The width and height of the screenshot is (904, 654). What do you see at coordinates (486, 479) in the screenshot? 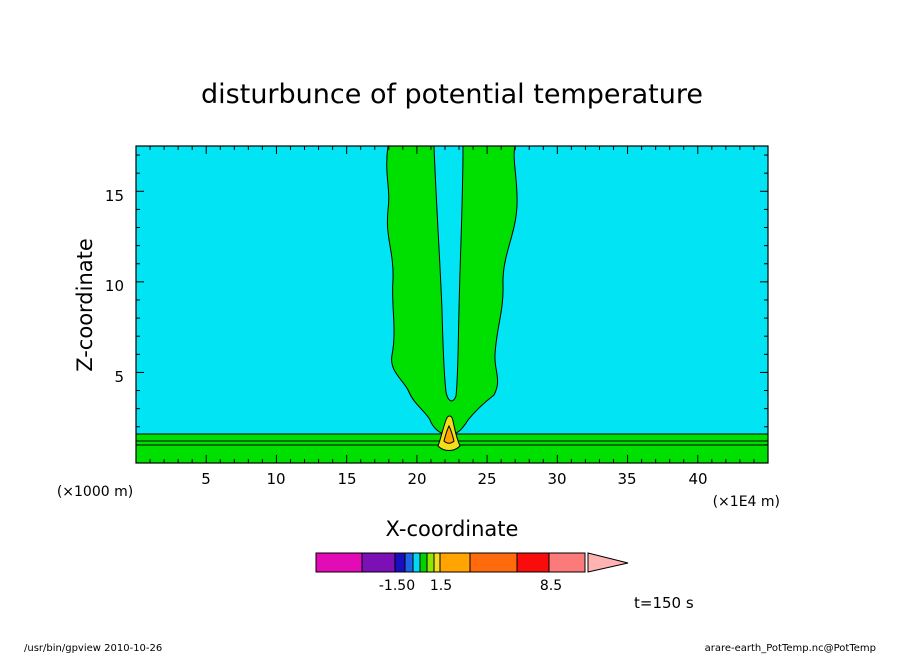
I see `x-tick-label: 25` at bounding box center [486, 479].